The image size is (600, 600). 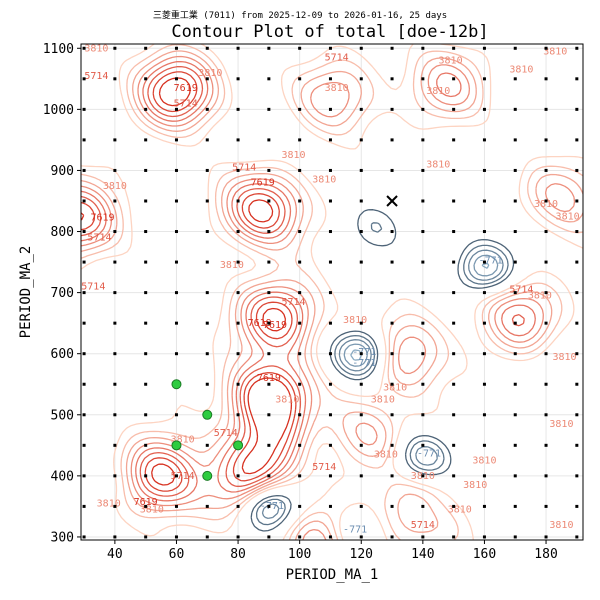 I want to click on x-tick-label: 180, so click(x=545, y=554).